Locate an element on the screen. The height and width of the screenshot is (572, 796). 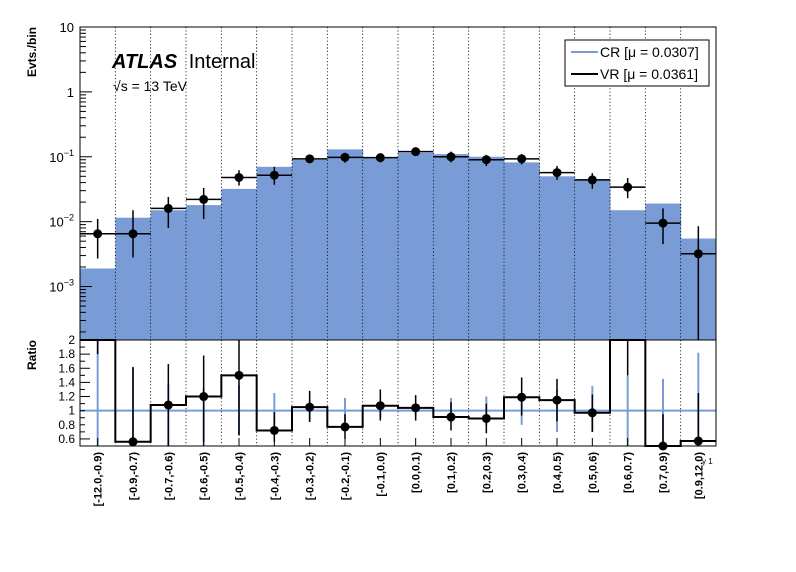
x-tick-label-14: [0.5,0.6) is located at coordinates (593, 472).